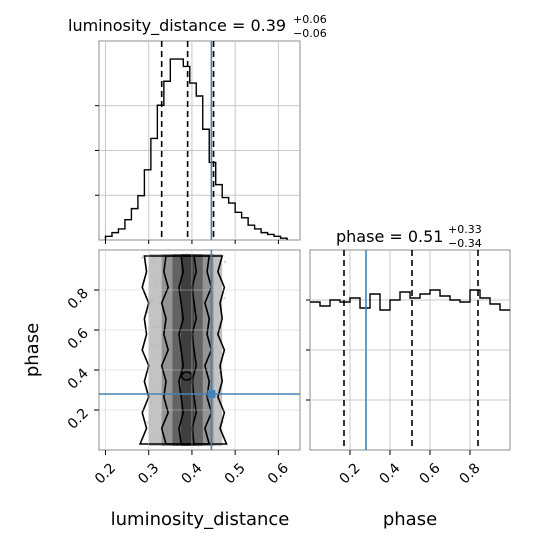 The image size is (550, 550). Describe the element at coordinates (278, 473) in the screenshot. I see `joint-xtick-label-4: 0.6` at that location.